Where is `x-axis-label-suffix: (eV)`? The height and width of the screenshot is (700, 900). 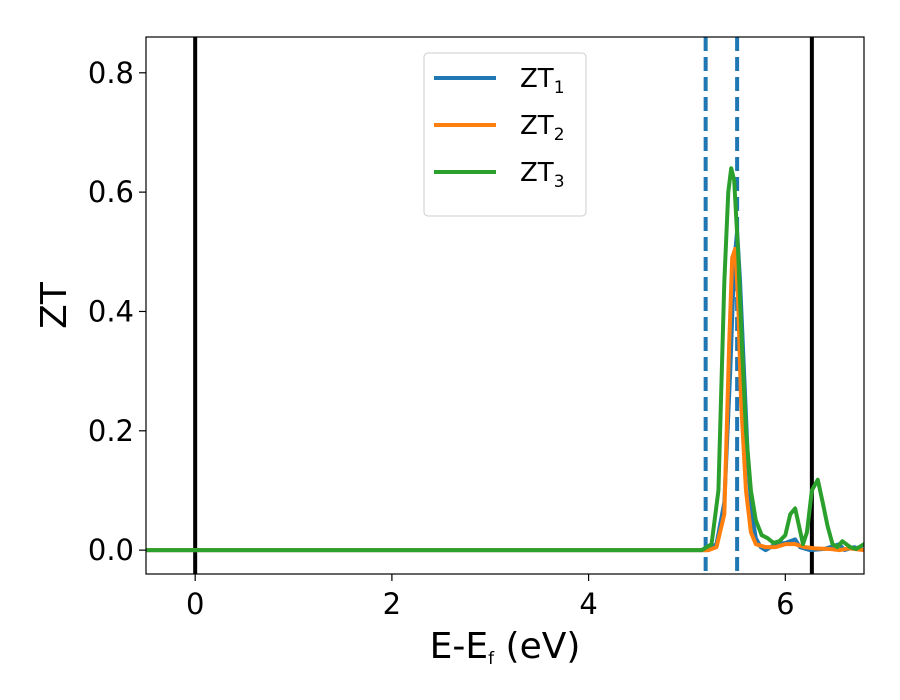
x-axis-label-suffix: (eV) is located at coordinates (537, 646).